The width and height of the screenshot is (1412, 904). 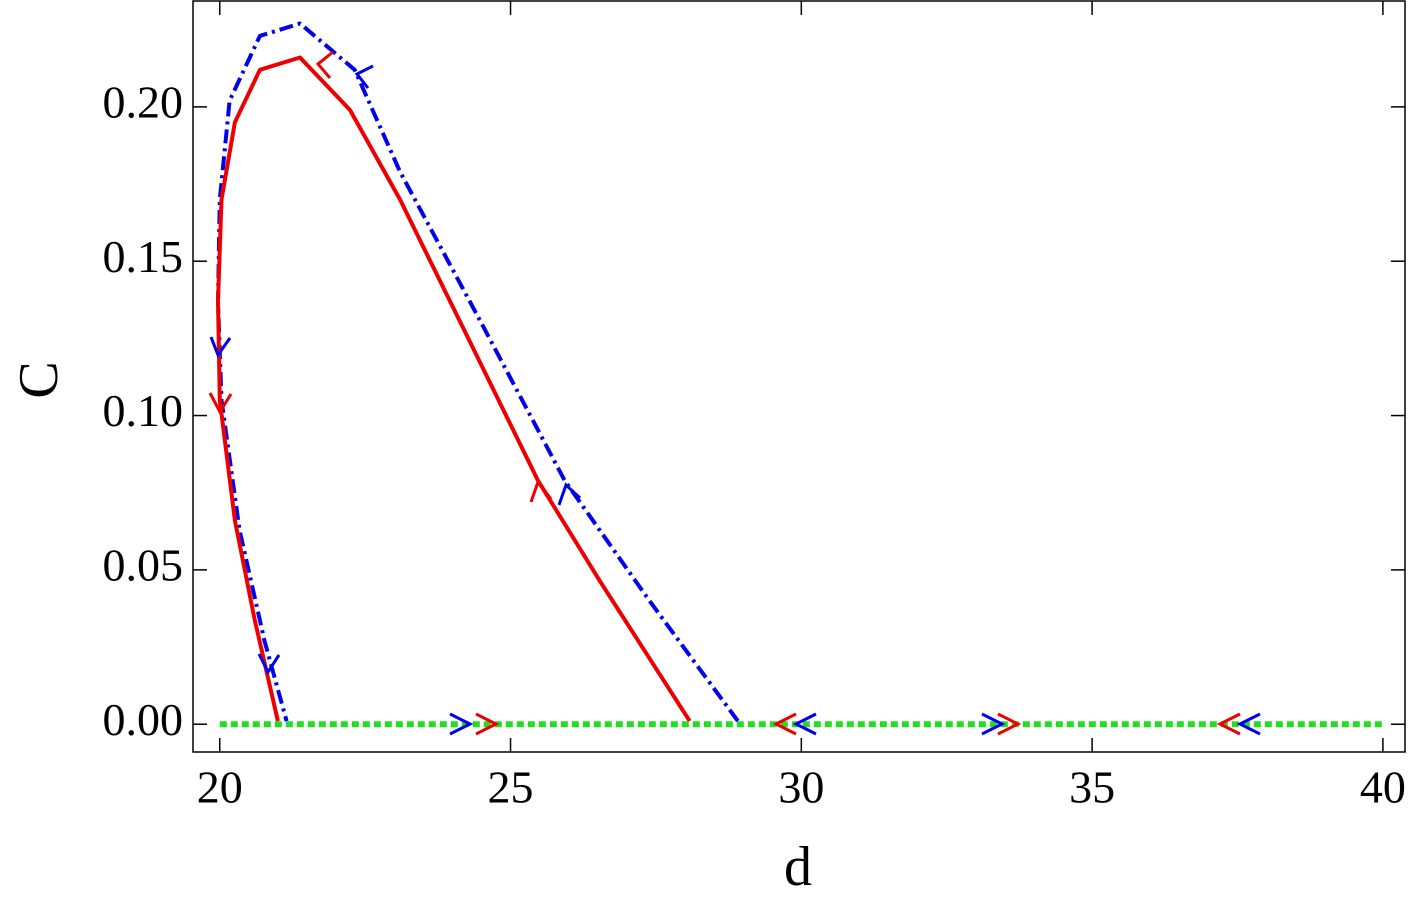 What do you see at coordinates (1092, 787) in the screenshot?
I see `x-tick-label: 35` at bounding box center [1092, 787].